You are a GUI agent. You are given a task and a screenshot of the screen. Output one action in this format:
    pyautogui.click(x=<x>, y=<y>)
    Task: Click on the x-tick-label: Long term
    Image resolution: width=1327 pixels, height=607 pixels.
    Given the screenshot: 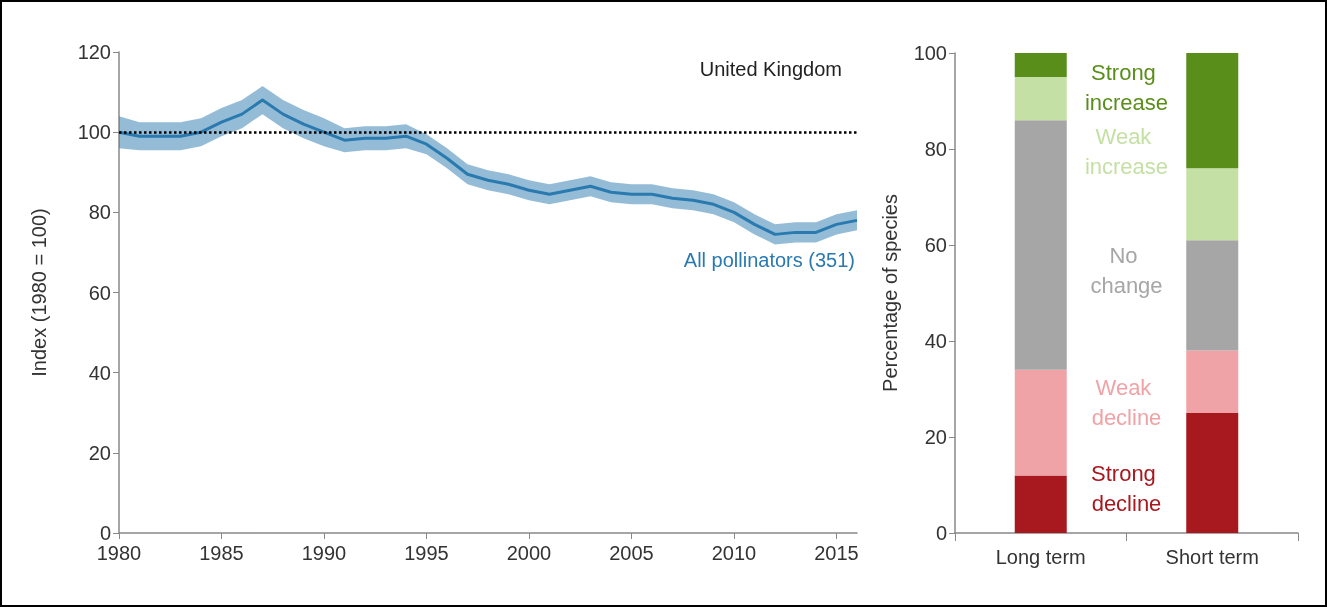 What is the action you would take?
    pyautogui.click(x=1040, y=557)
    